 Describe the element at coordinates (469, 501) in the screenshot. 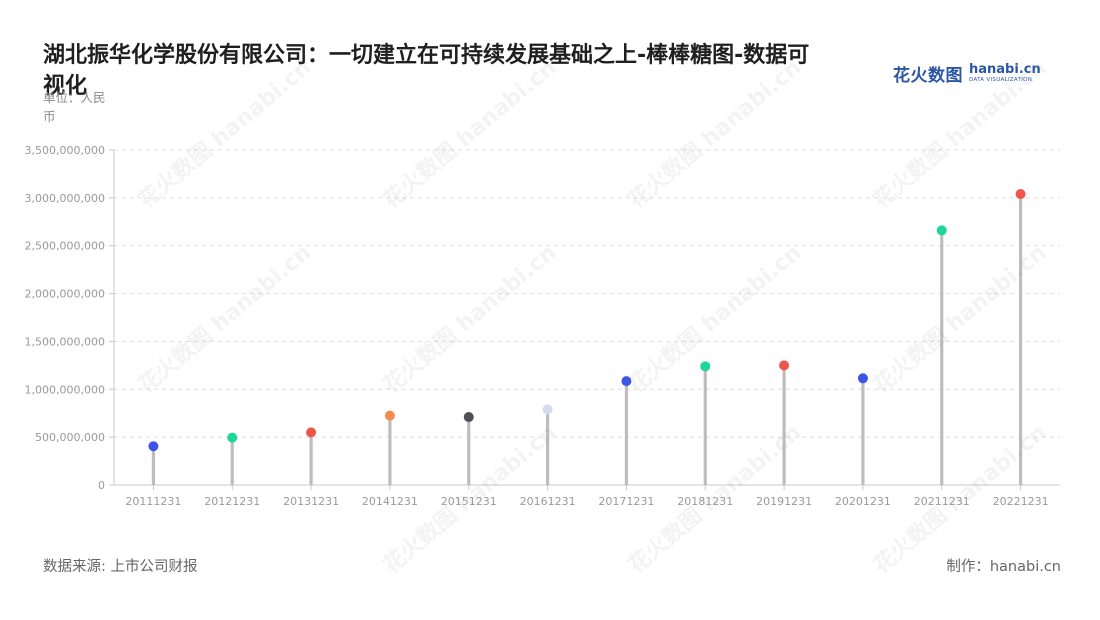

I see `x-tick-label: 20151231` at that location.